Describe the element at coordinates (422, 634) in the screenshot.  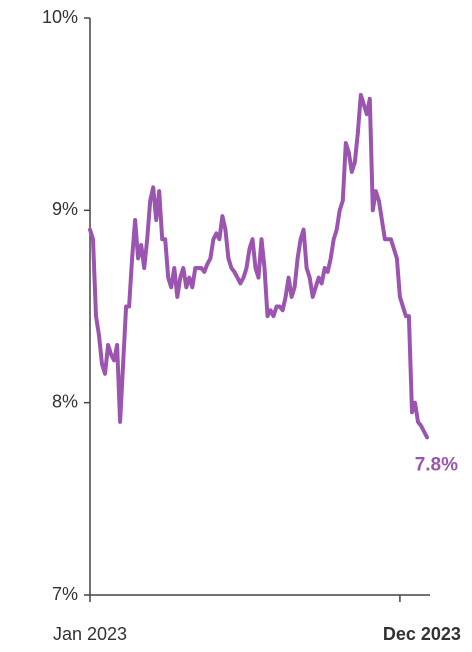
I see `x-tick-label: Dec 2023` at that location.